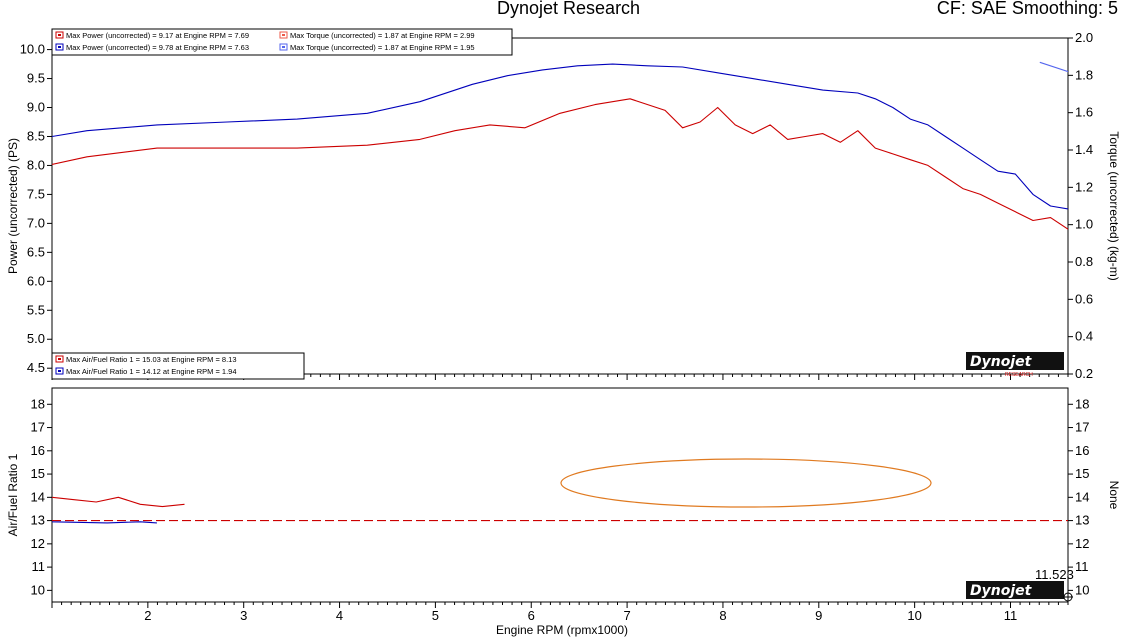 The width and height of the screenshot is (1122, 638). I want to click on torque-y-tick-label: 0.2, so click(1084, 373).